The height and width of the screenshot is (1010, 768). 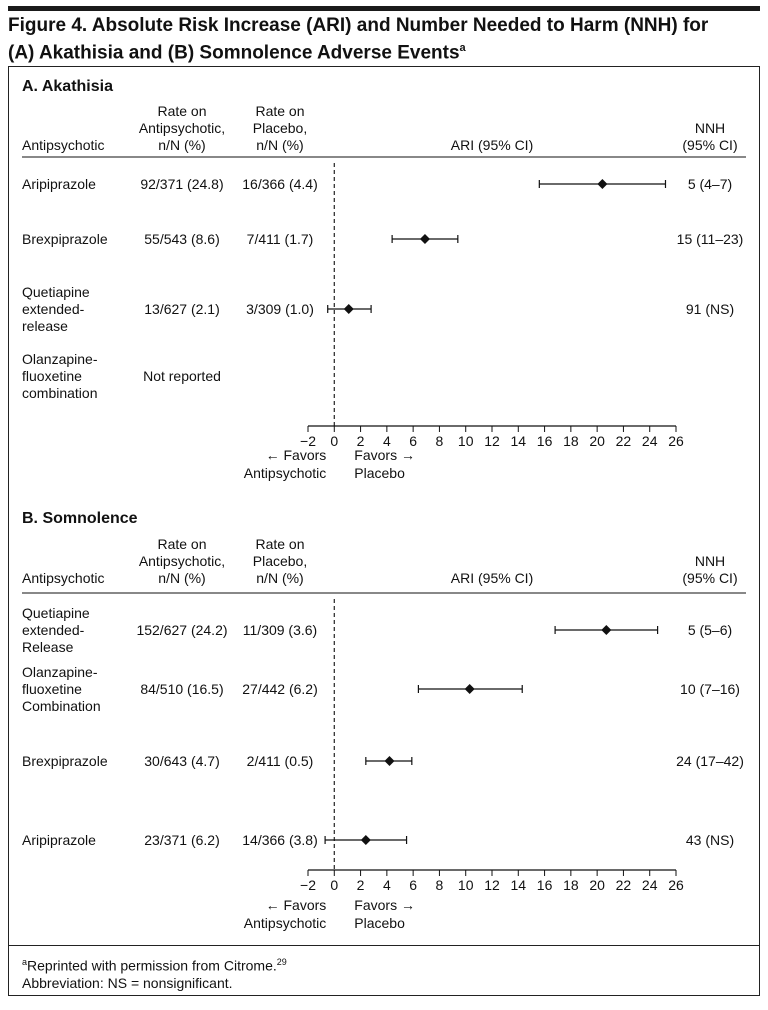 I want to click on panel-a-x-tick-label-4: 4, so click(x=387, y=441).